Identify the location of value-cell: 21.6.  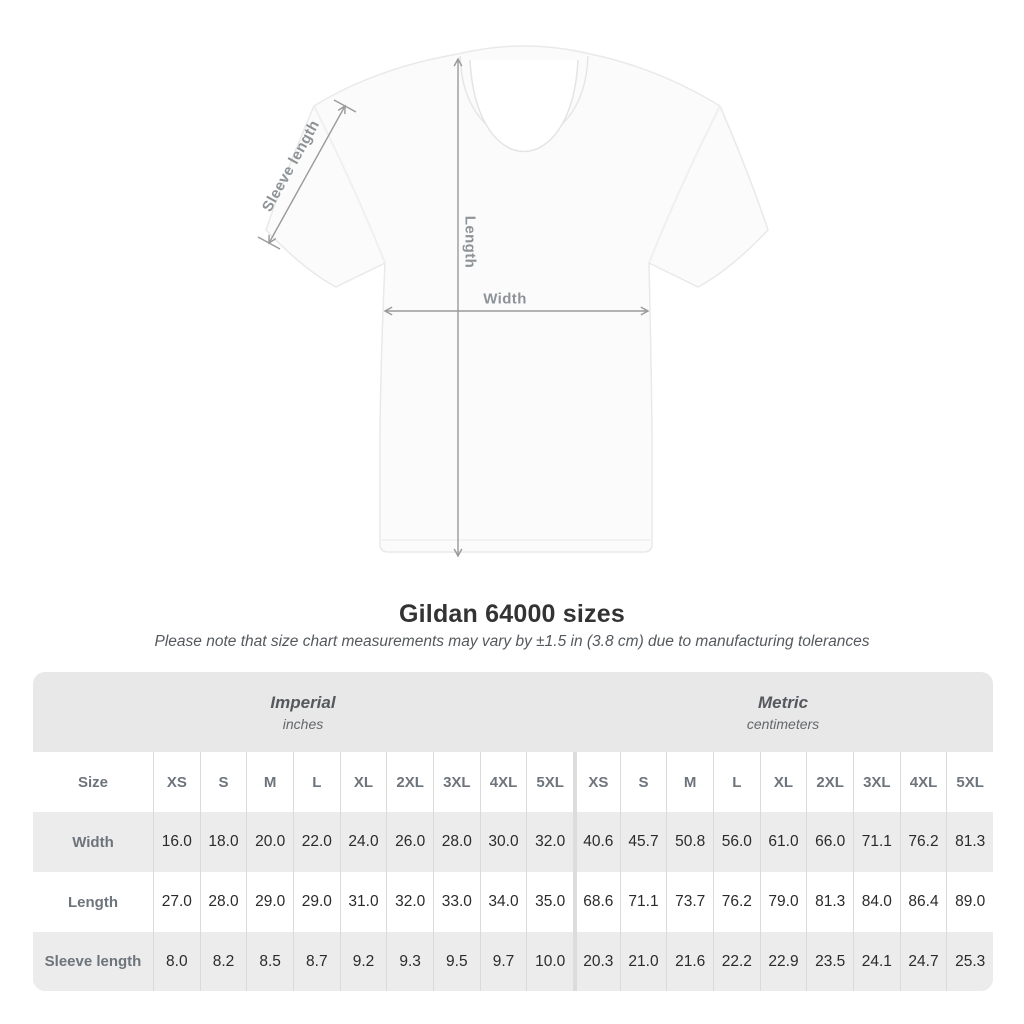
(689, 961).